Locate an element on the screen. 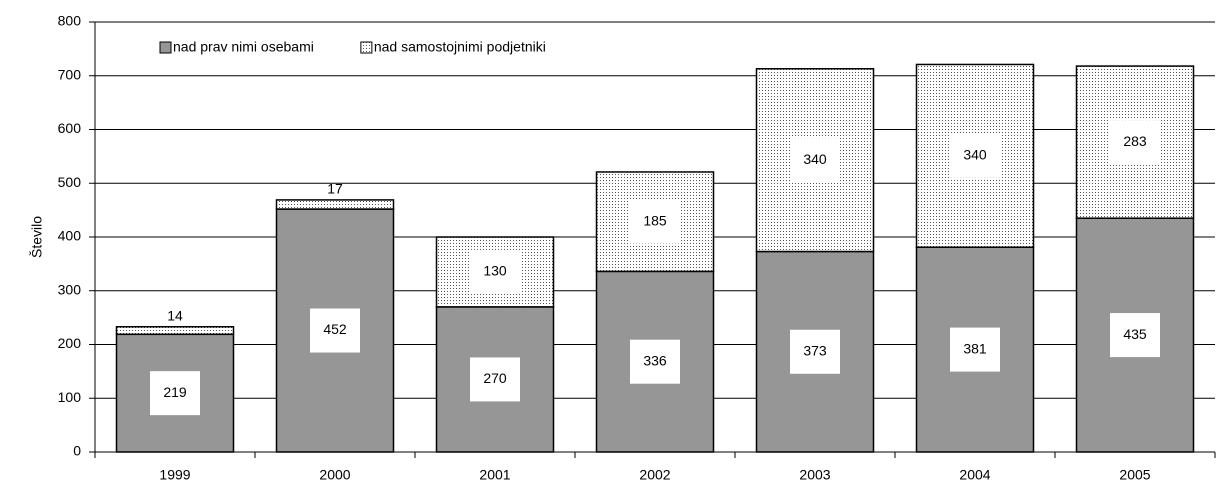 This screenshot has height=487, width=1221. y-axis-label: Število is located at coordinates (37, 237).